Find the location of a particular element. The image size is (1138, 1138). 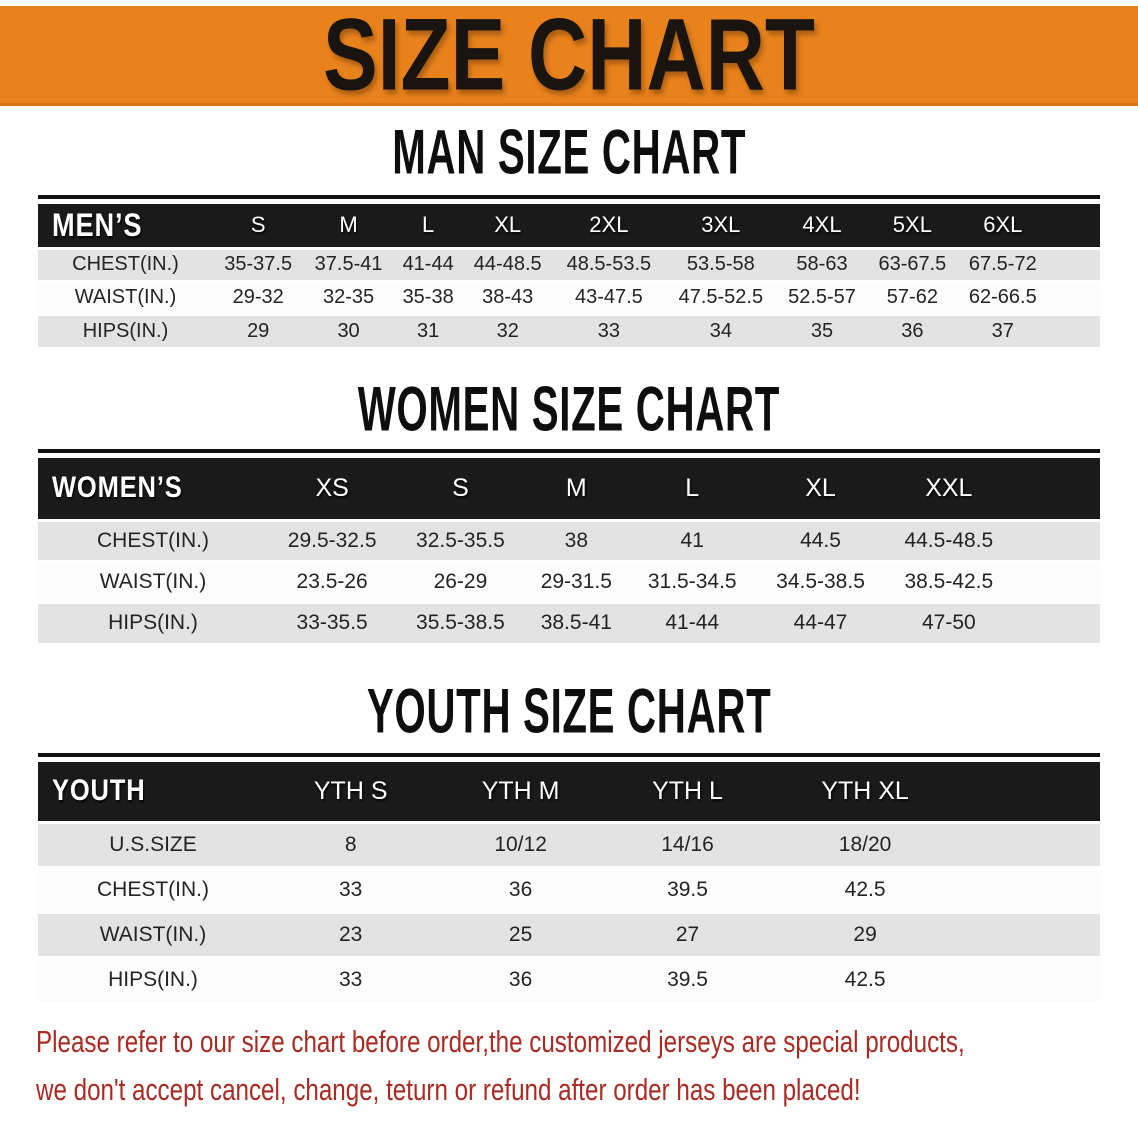

men-measurement-value-cell: 53.5-58 is located at coordinates (720, 263).